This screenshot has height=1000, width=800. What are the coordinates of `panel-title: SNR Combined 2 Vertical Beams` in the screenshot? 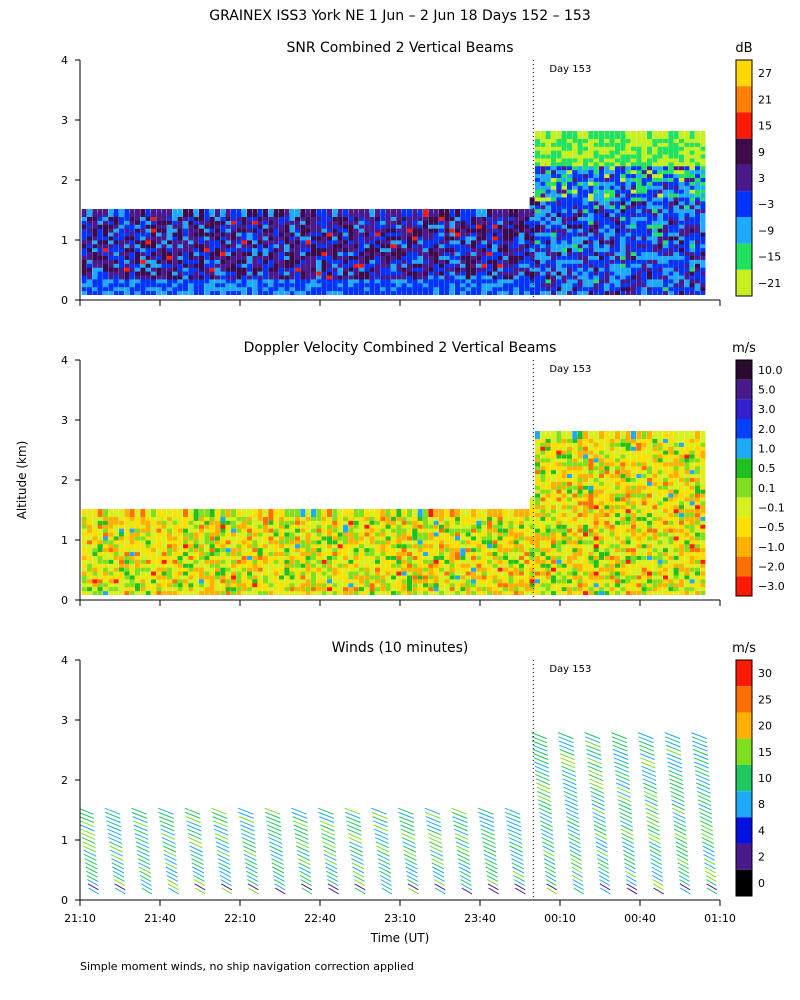 It's located at (399, 48).